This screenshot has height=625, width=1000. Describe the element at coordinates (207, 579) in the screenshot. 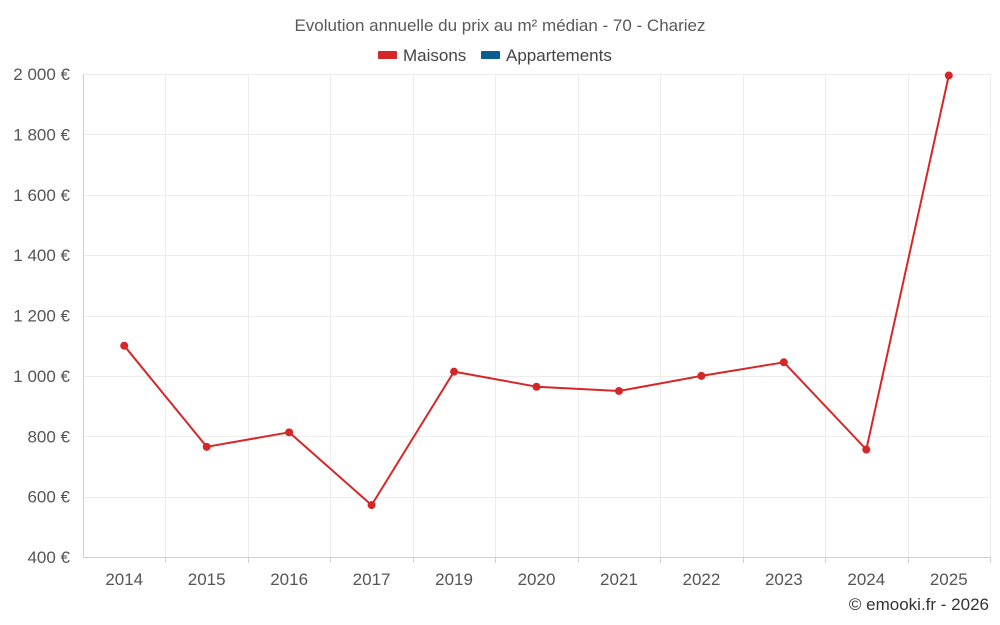

I see `x-tick-label: 2015` at that location.